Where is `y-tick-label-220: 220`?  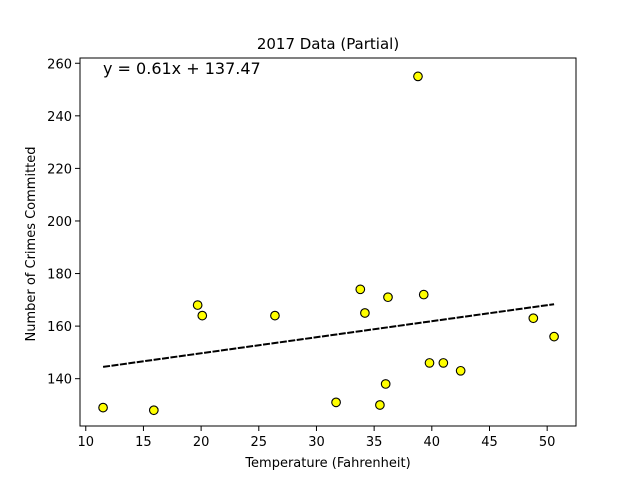 y-tick-label-220: 220 is located at coordinates (59, 169).